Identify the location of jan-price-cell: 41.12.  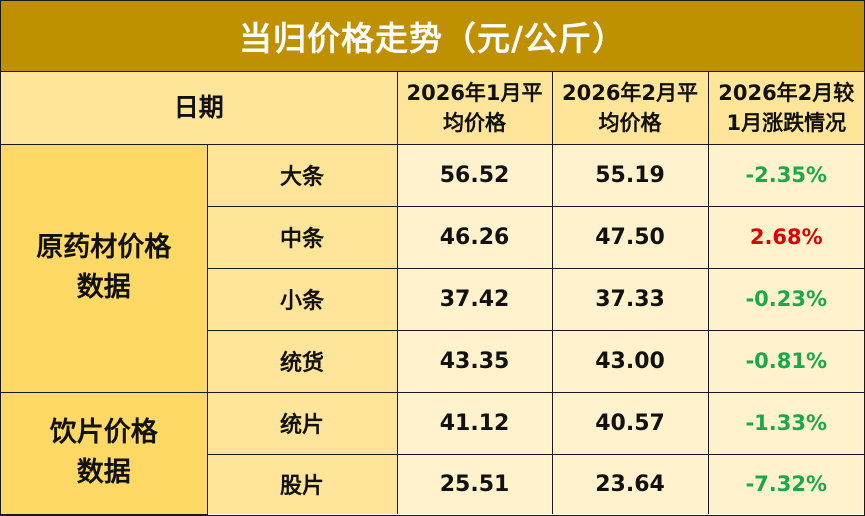
(474, 423).